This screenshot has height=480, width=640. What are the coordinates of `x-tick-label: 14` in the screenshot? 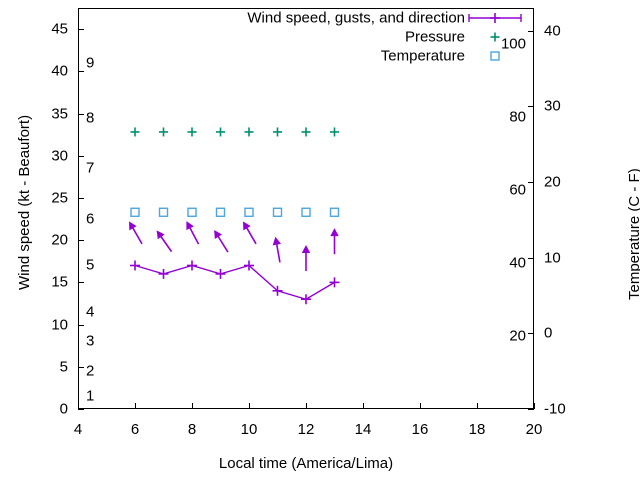 It's located at (363, 429).